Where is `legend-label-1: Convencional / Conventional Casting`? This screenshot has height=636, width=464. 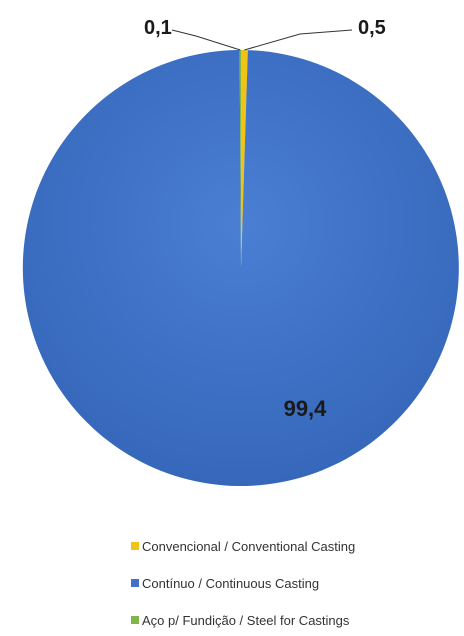 legend-label-1: Convencional / Conventional Casting is located at coordinates (249, 546).